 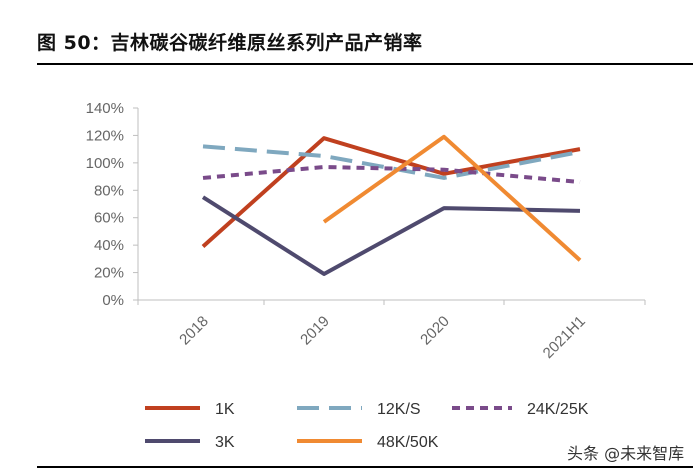 I want to click on y-tick-label: 140%, so click(x=105, y=108).